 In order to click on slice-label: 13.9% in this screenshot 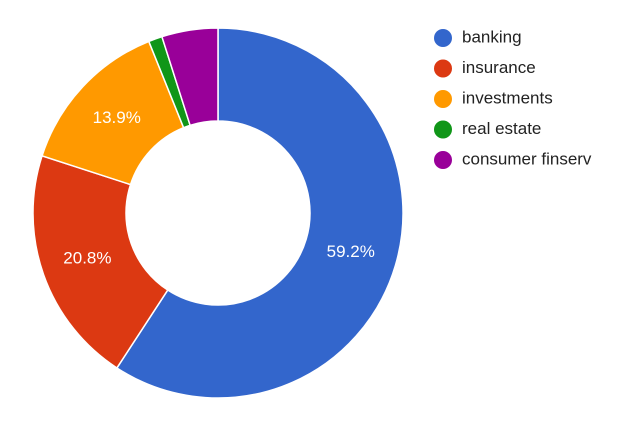, I will do `click(117, 117)`.